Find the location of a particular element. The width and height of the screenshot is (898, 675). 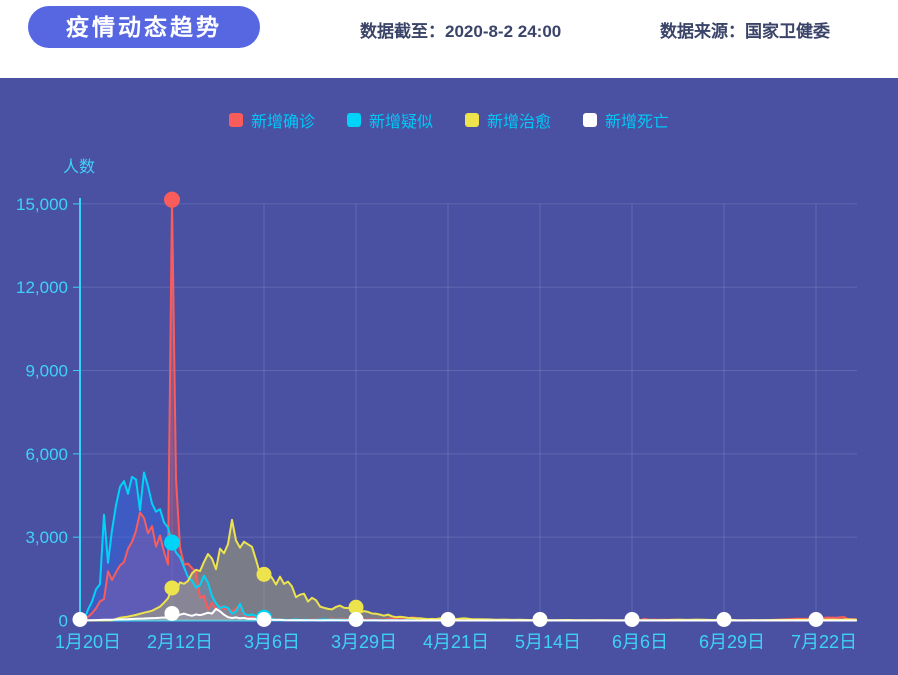

x-tick-label: 2月12日 is located at coordinates (180, 642).